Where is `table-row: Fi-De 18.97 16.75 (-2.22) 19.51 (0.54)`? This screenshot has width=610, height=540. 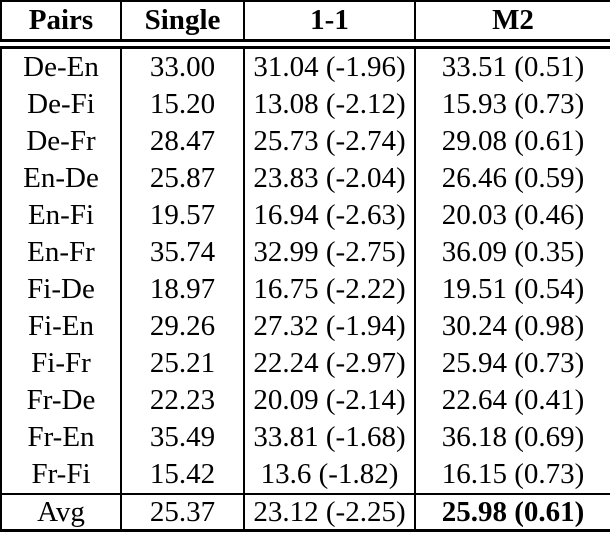
table-row: Fi-De 18.97 16.75 (-2.22) 19.51 (0.54) is located at coordinates (305, 289).